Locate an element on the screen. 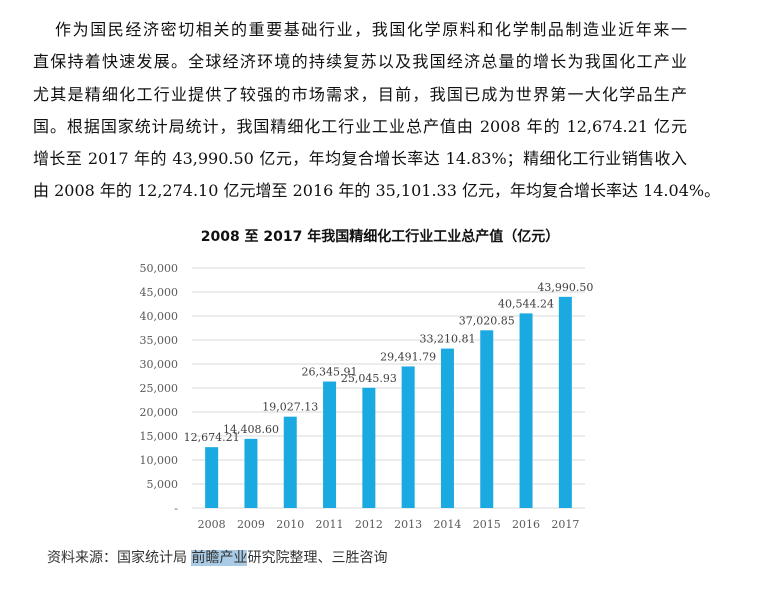 The image size is (760, 590). x-tick-label: 2010 is located at coordinates (290, 524).